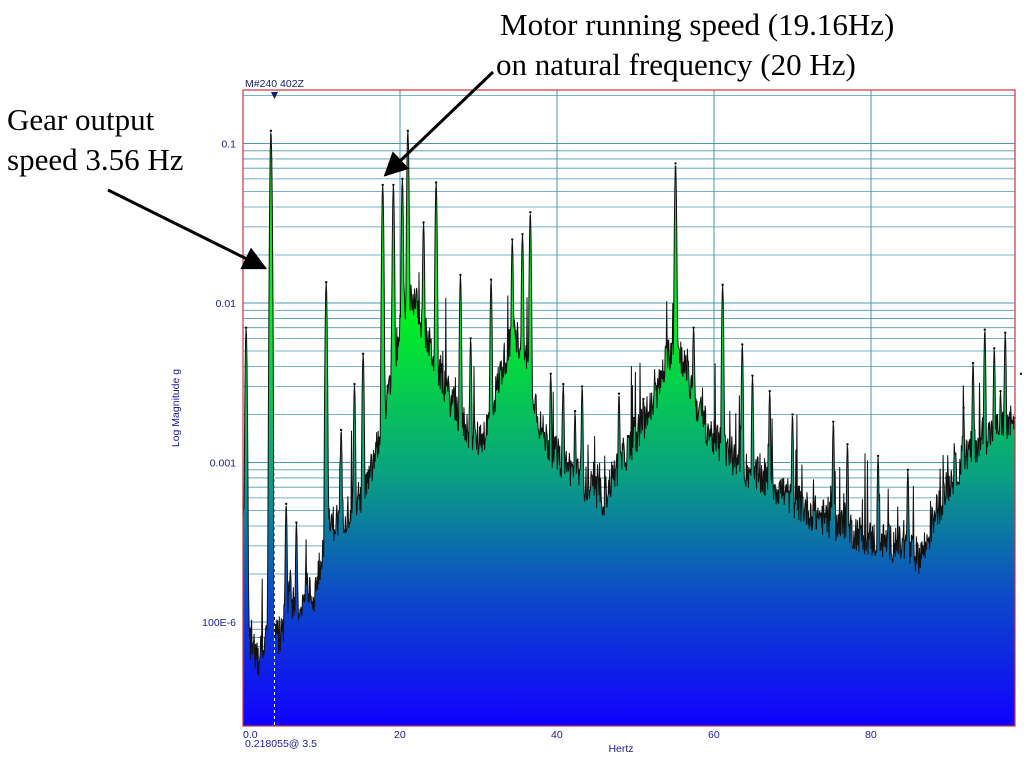 Image resolution: width=1024 pixels, height=762 pixels. Describe the element at coordinates (439, 123) in the screenshot. I see `motor-speed-arrow` at that location.